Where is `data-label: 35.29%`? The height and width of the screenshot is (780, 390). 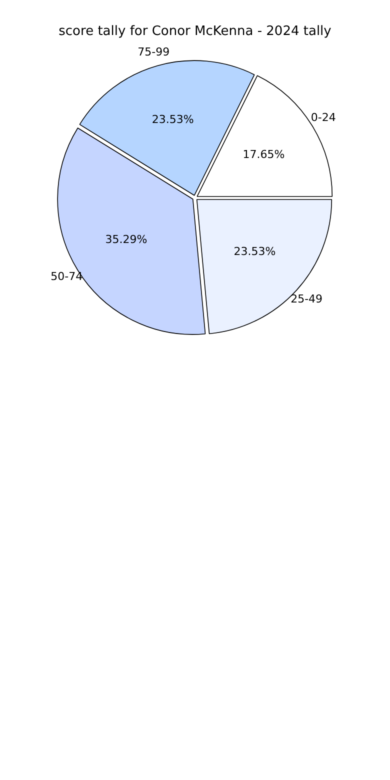 data-label: 35.29% is located at coordinates (126, 239).